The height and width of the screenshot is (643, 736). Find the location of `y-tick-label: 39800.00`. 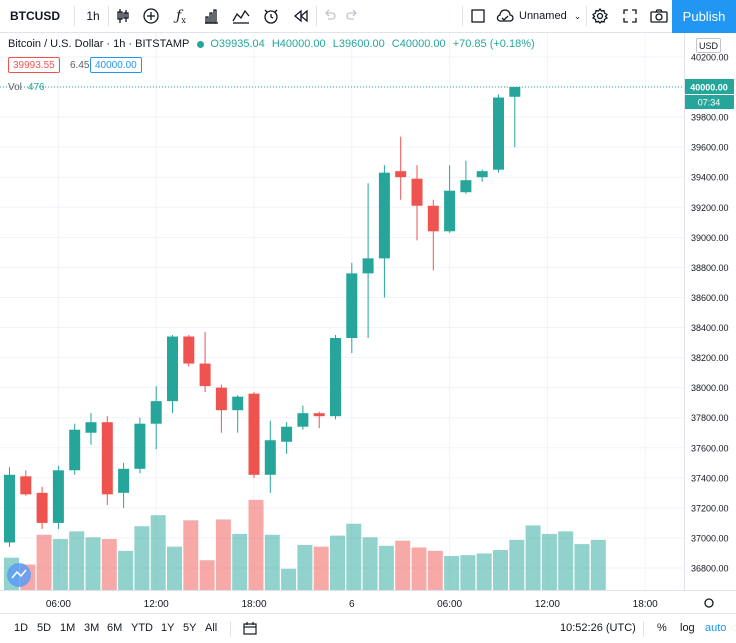

y-tick-label: 39800.00 is located at coordinates (710, 118).